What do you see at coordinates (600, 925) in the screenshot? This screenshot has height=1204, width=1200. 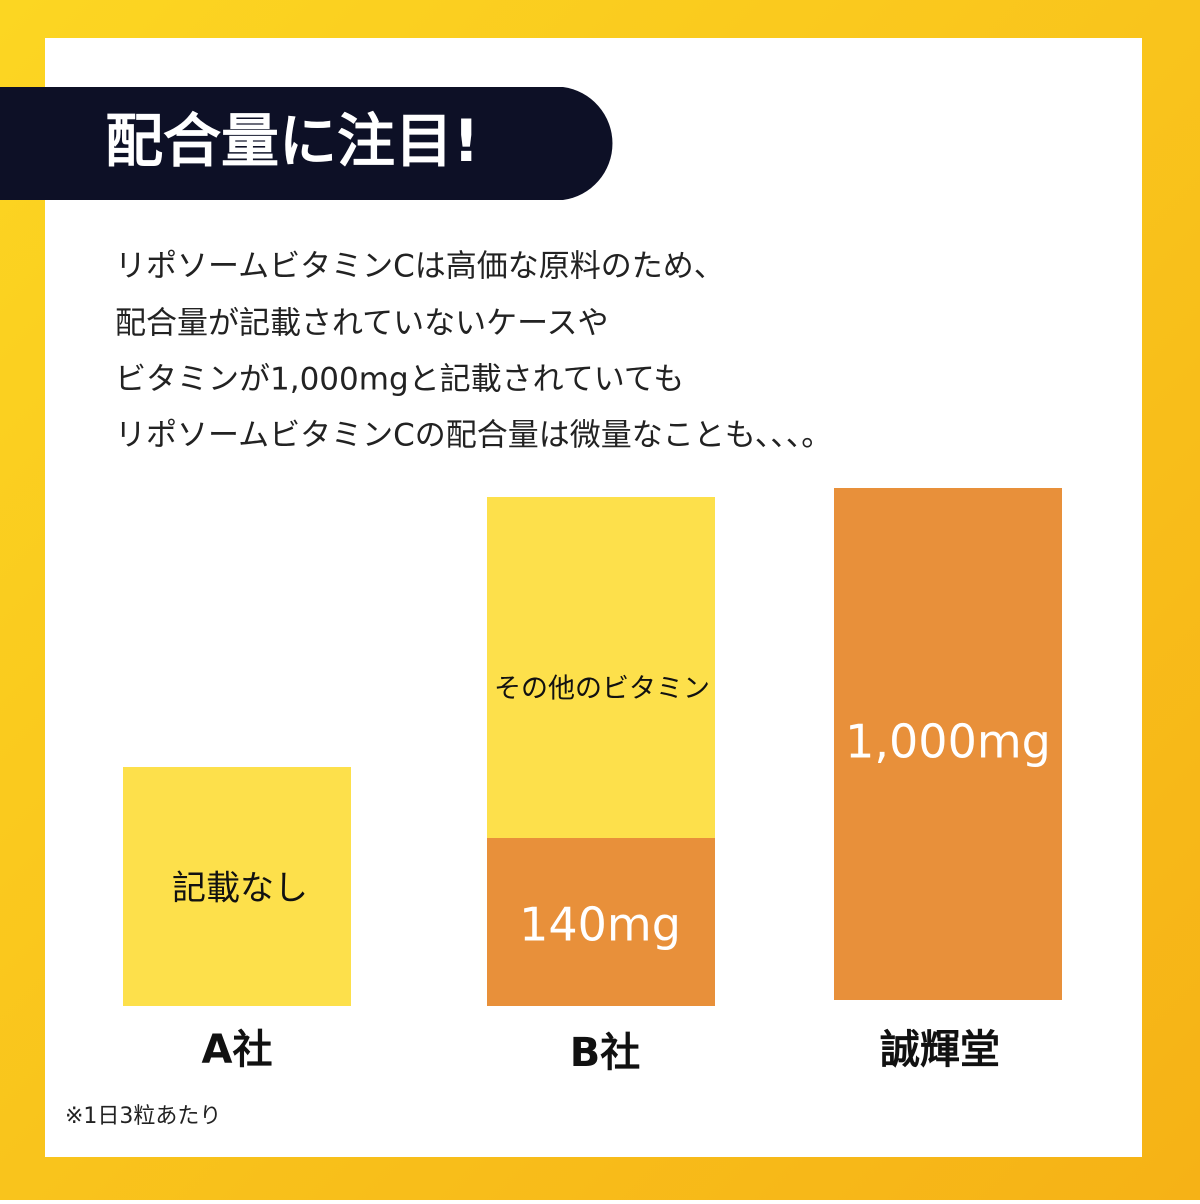 I see `segment-label: 140mg` at bounding box center [600, 925].